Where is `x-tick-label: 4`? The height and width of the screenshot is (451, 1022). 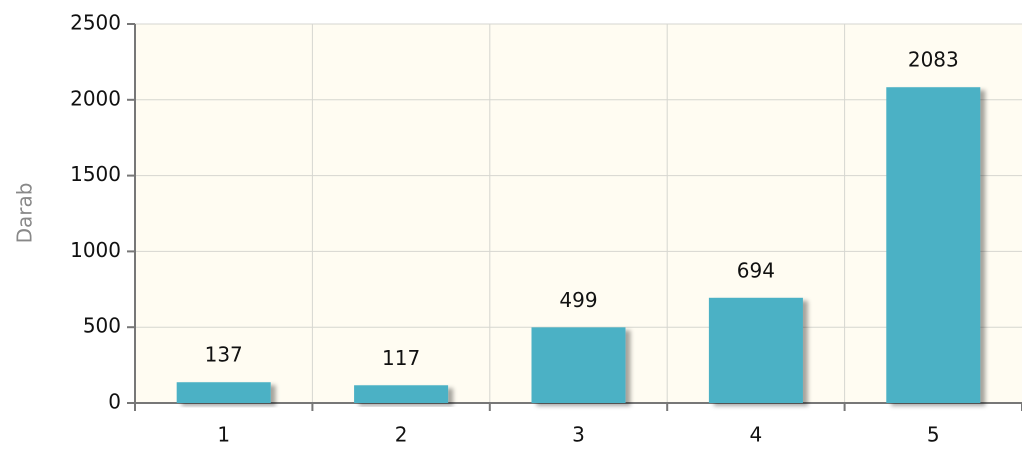 x-tick-label: 4 is located at coordinates (756, 435).